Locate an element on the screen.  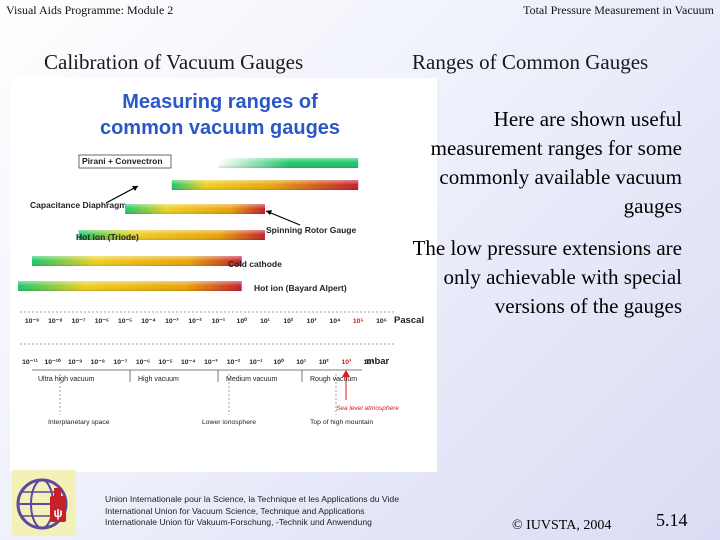
mbar-tick: 10³ is located at coordinates (346, 362).